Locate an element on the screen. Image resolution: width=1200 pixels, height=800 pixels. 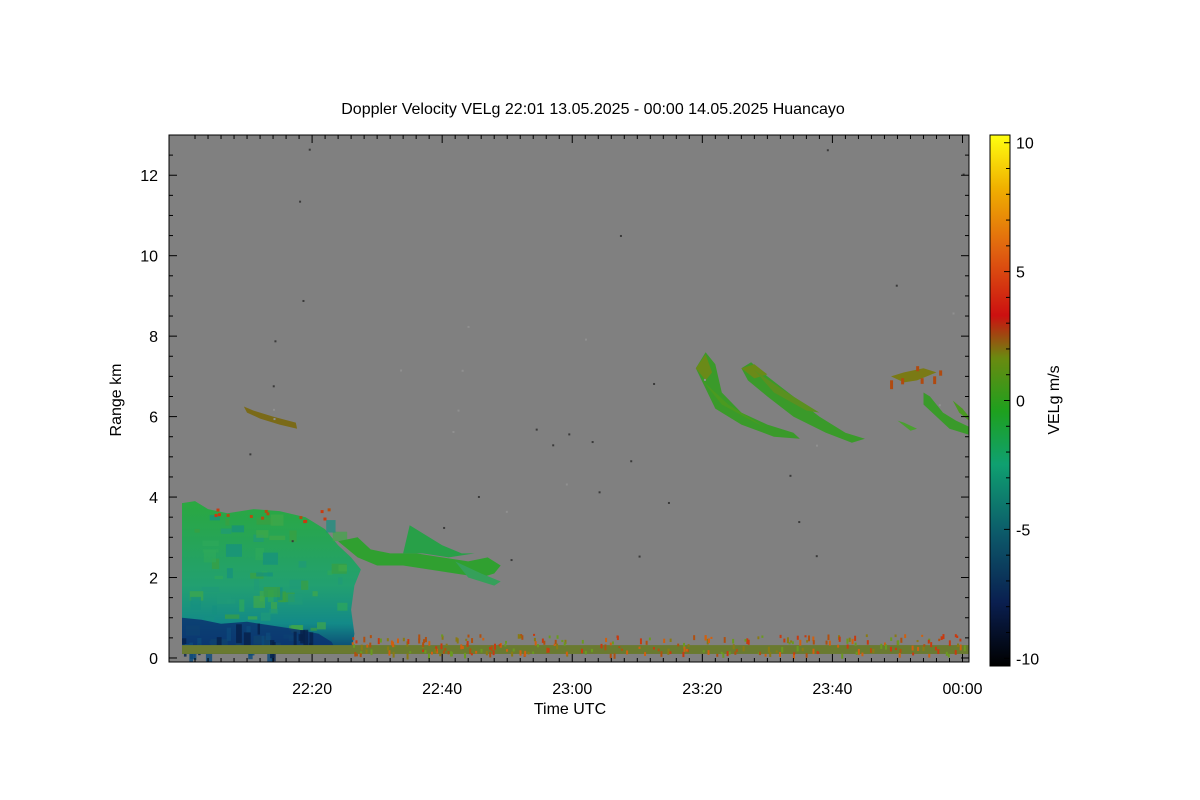
x-tick-label: 23:20 is located at coordinates (702, 689).